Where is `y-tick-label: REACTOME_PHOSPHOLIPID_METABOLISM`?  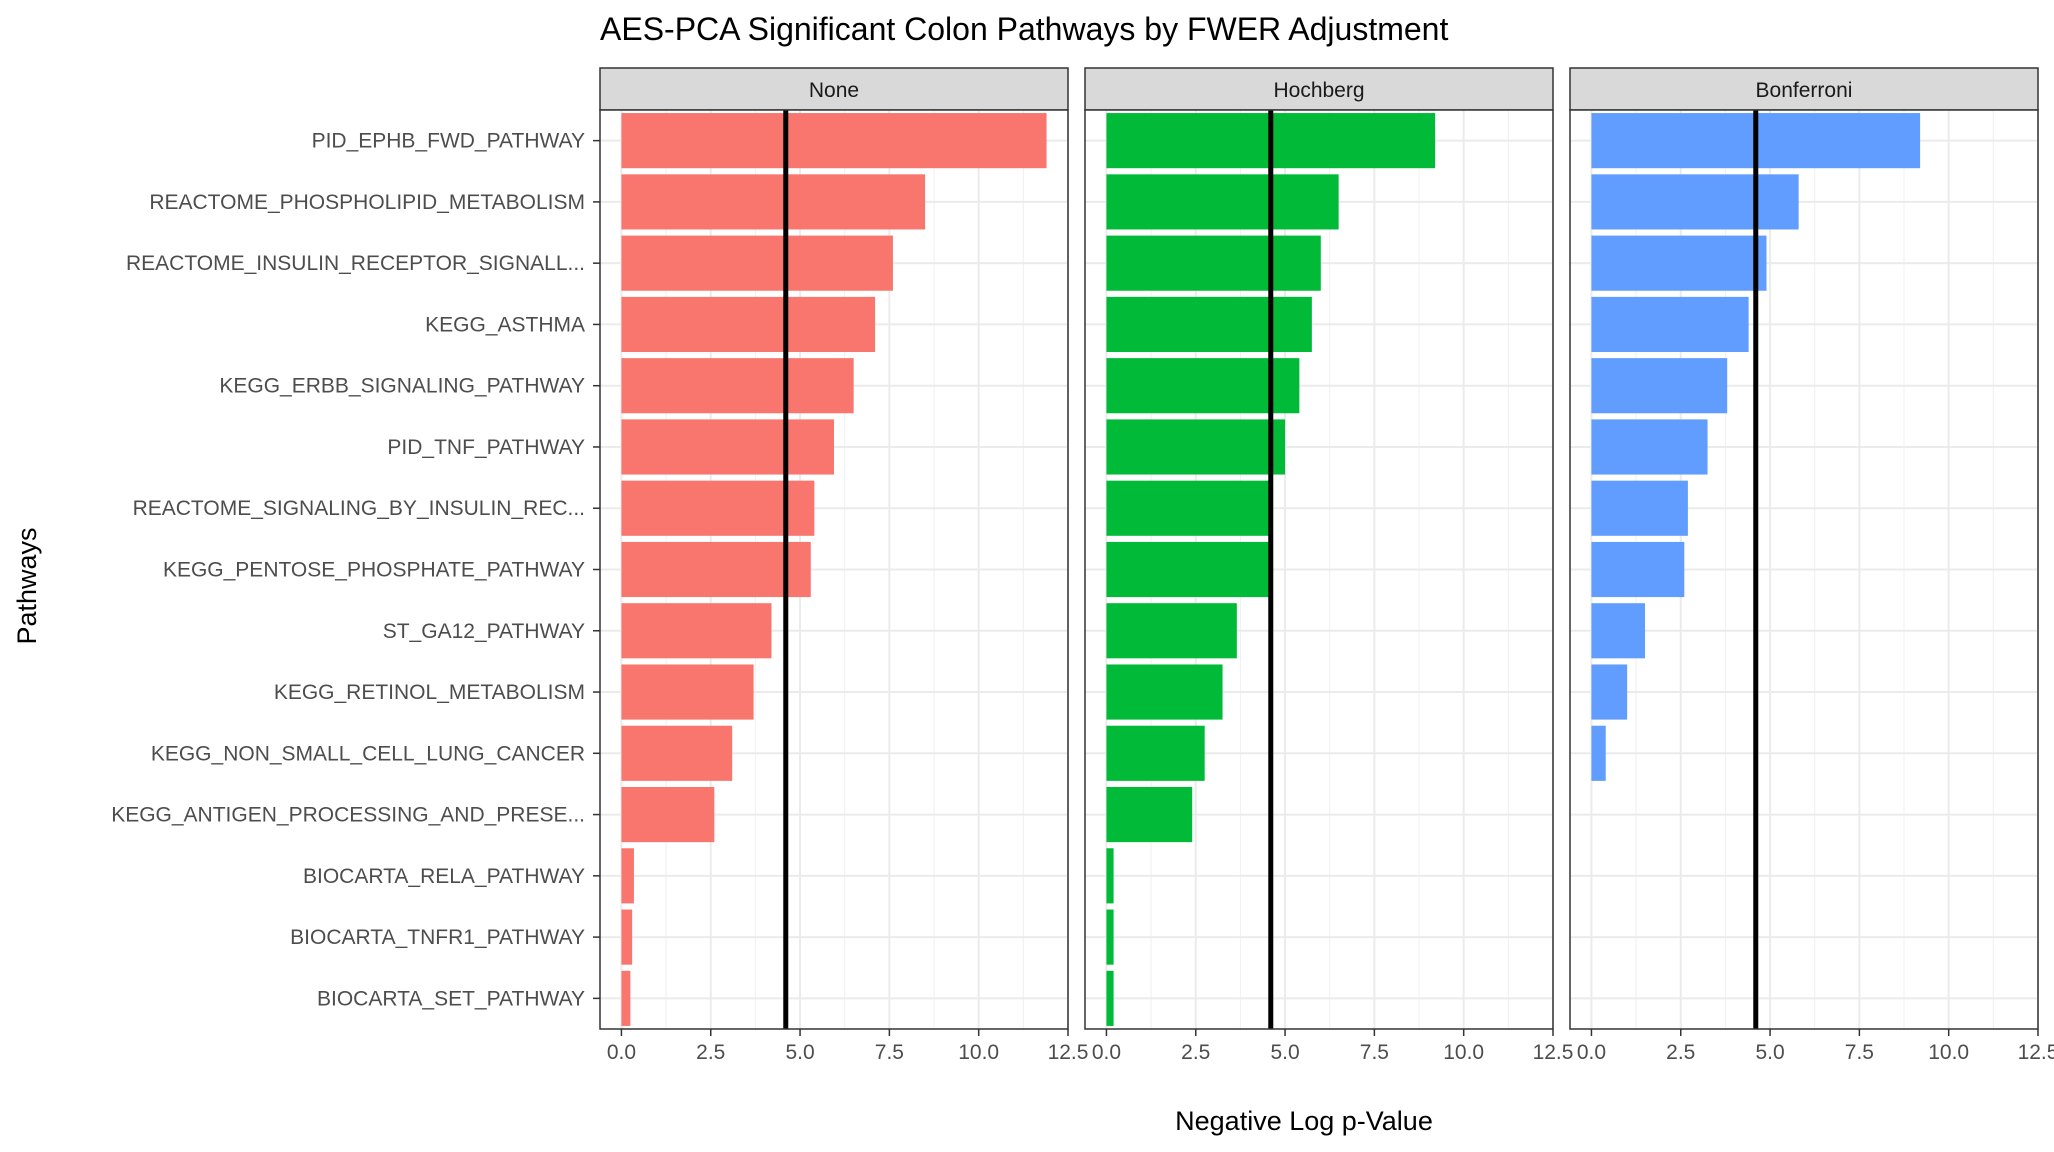 y-tick-label: REACTOME_PHOSPHOLIPID_METABOLISM is located at coordinates (367, 202).